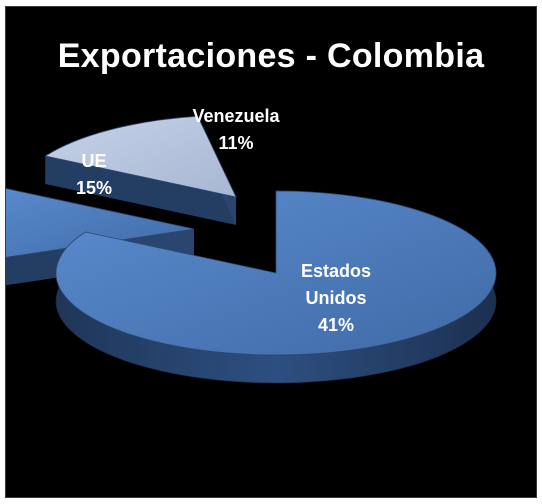 This screenshot has height=504, width=542. Describe the element at coordinates (93, 161) in the screenshot. I see `slice-ue-name-text: UE` at that location.